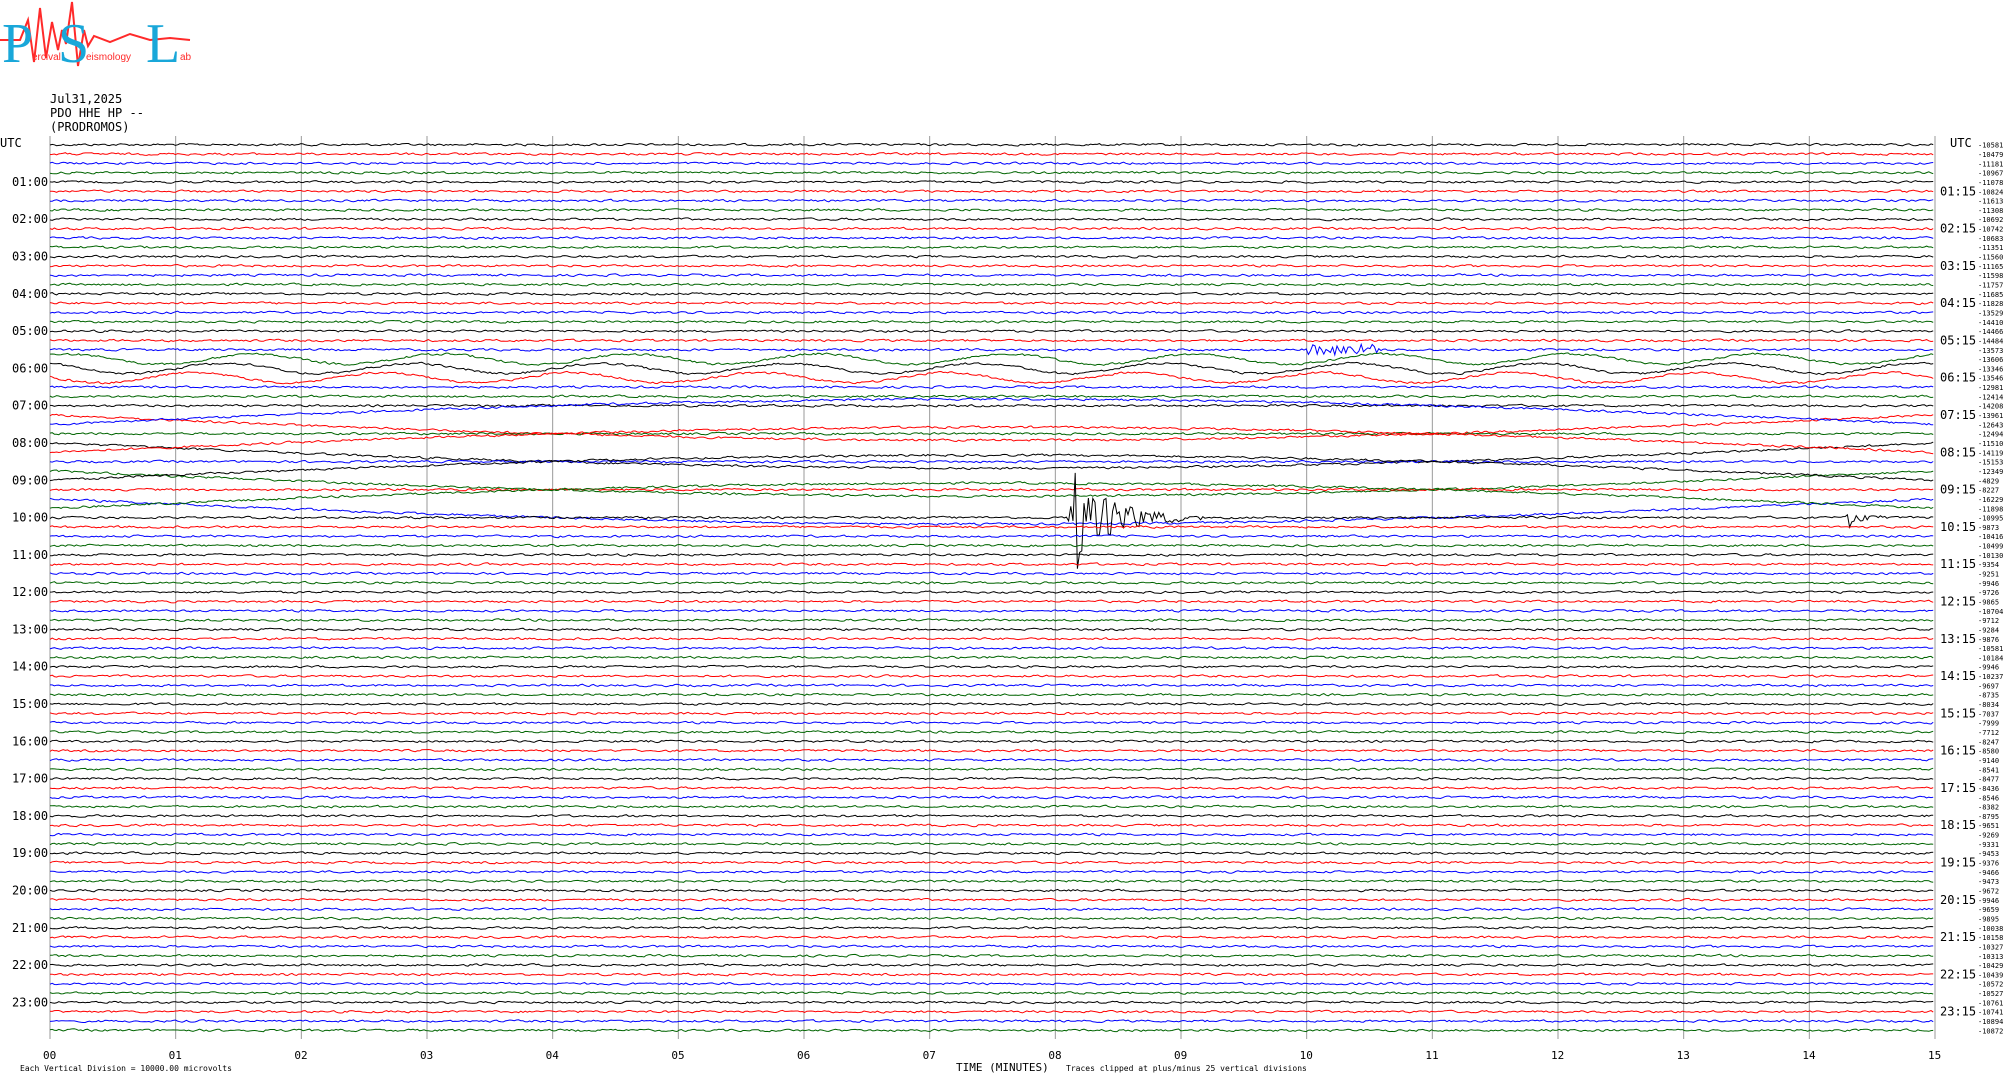  What do you see at coordinates (30, 890) in the screenshot?
I see `left-hour-label-20-00: 20:00` at bounding box center [30, 890].